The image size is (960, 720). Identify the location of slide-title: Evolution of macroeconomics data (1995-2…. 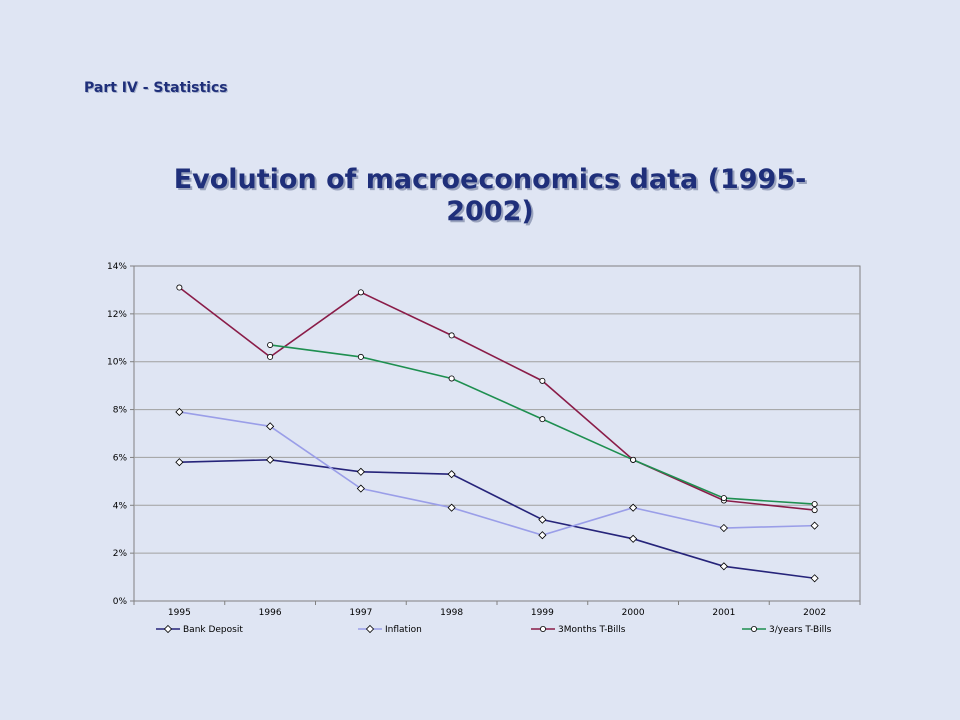
(490, 195).